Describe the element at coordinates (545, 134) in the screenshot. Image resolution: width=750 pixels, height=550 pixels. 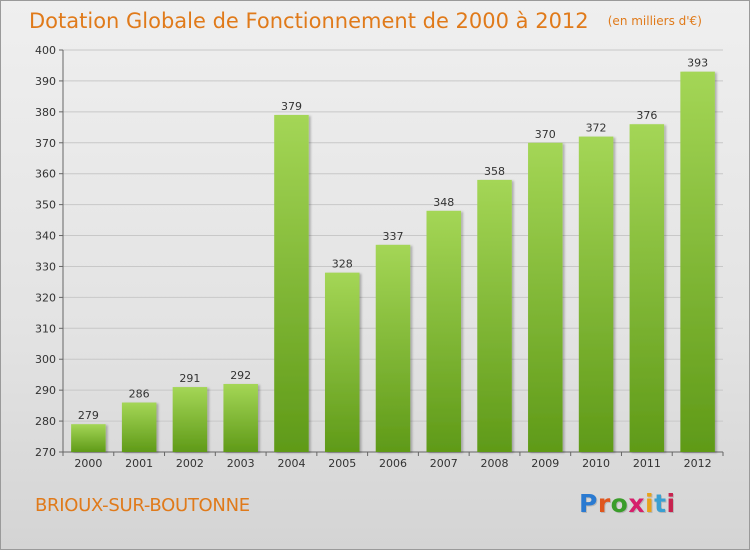
I see `data-label: 370` at that location.